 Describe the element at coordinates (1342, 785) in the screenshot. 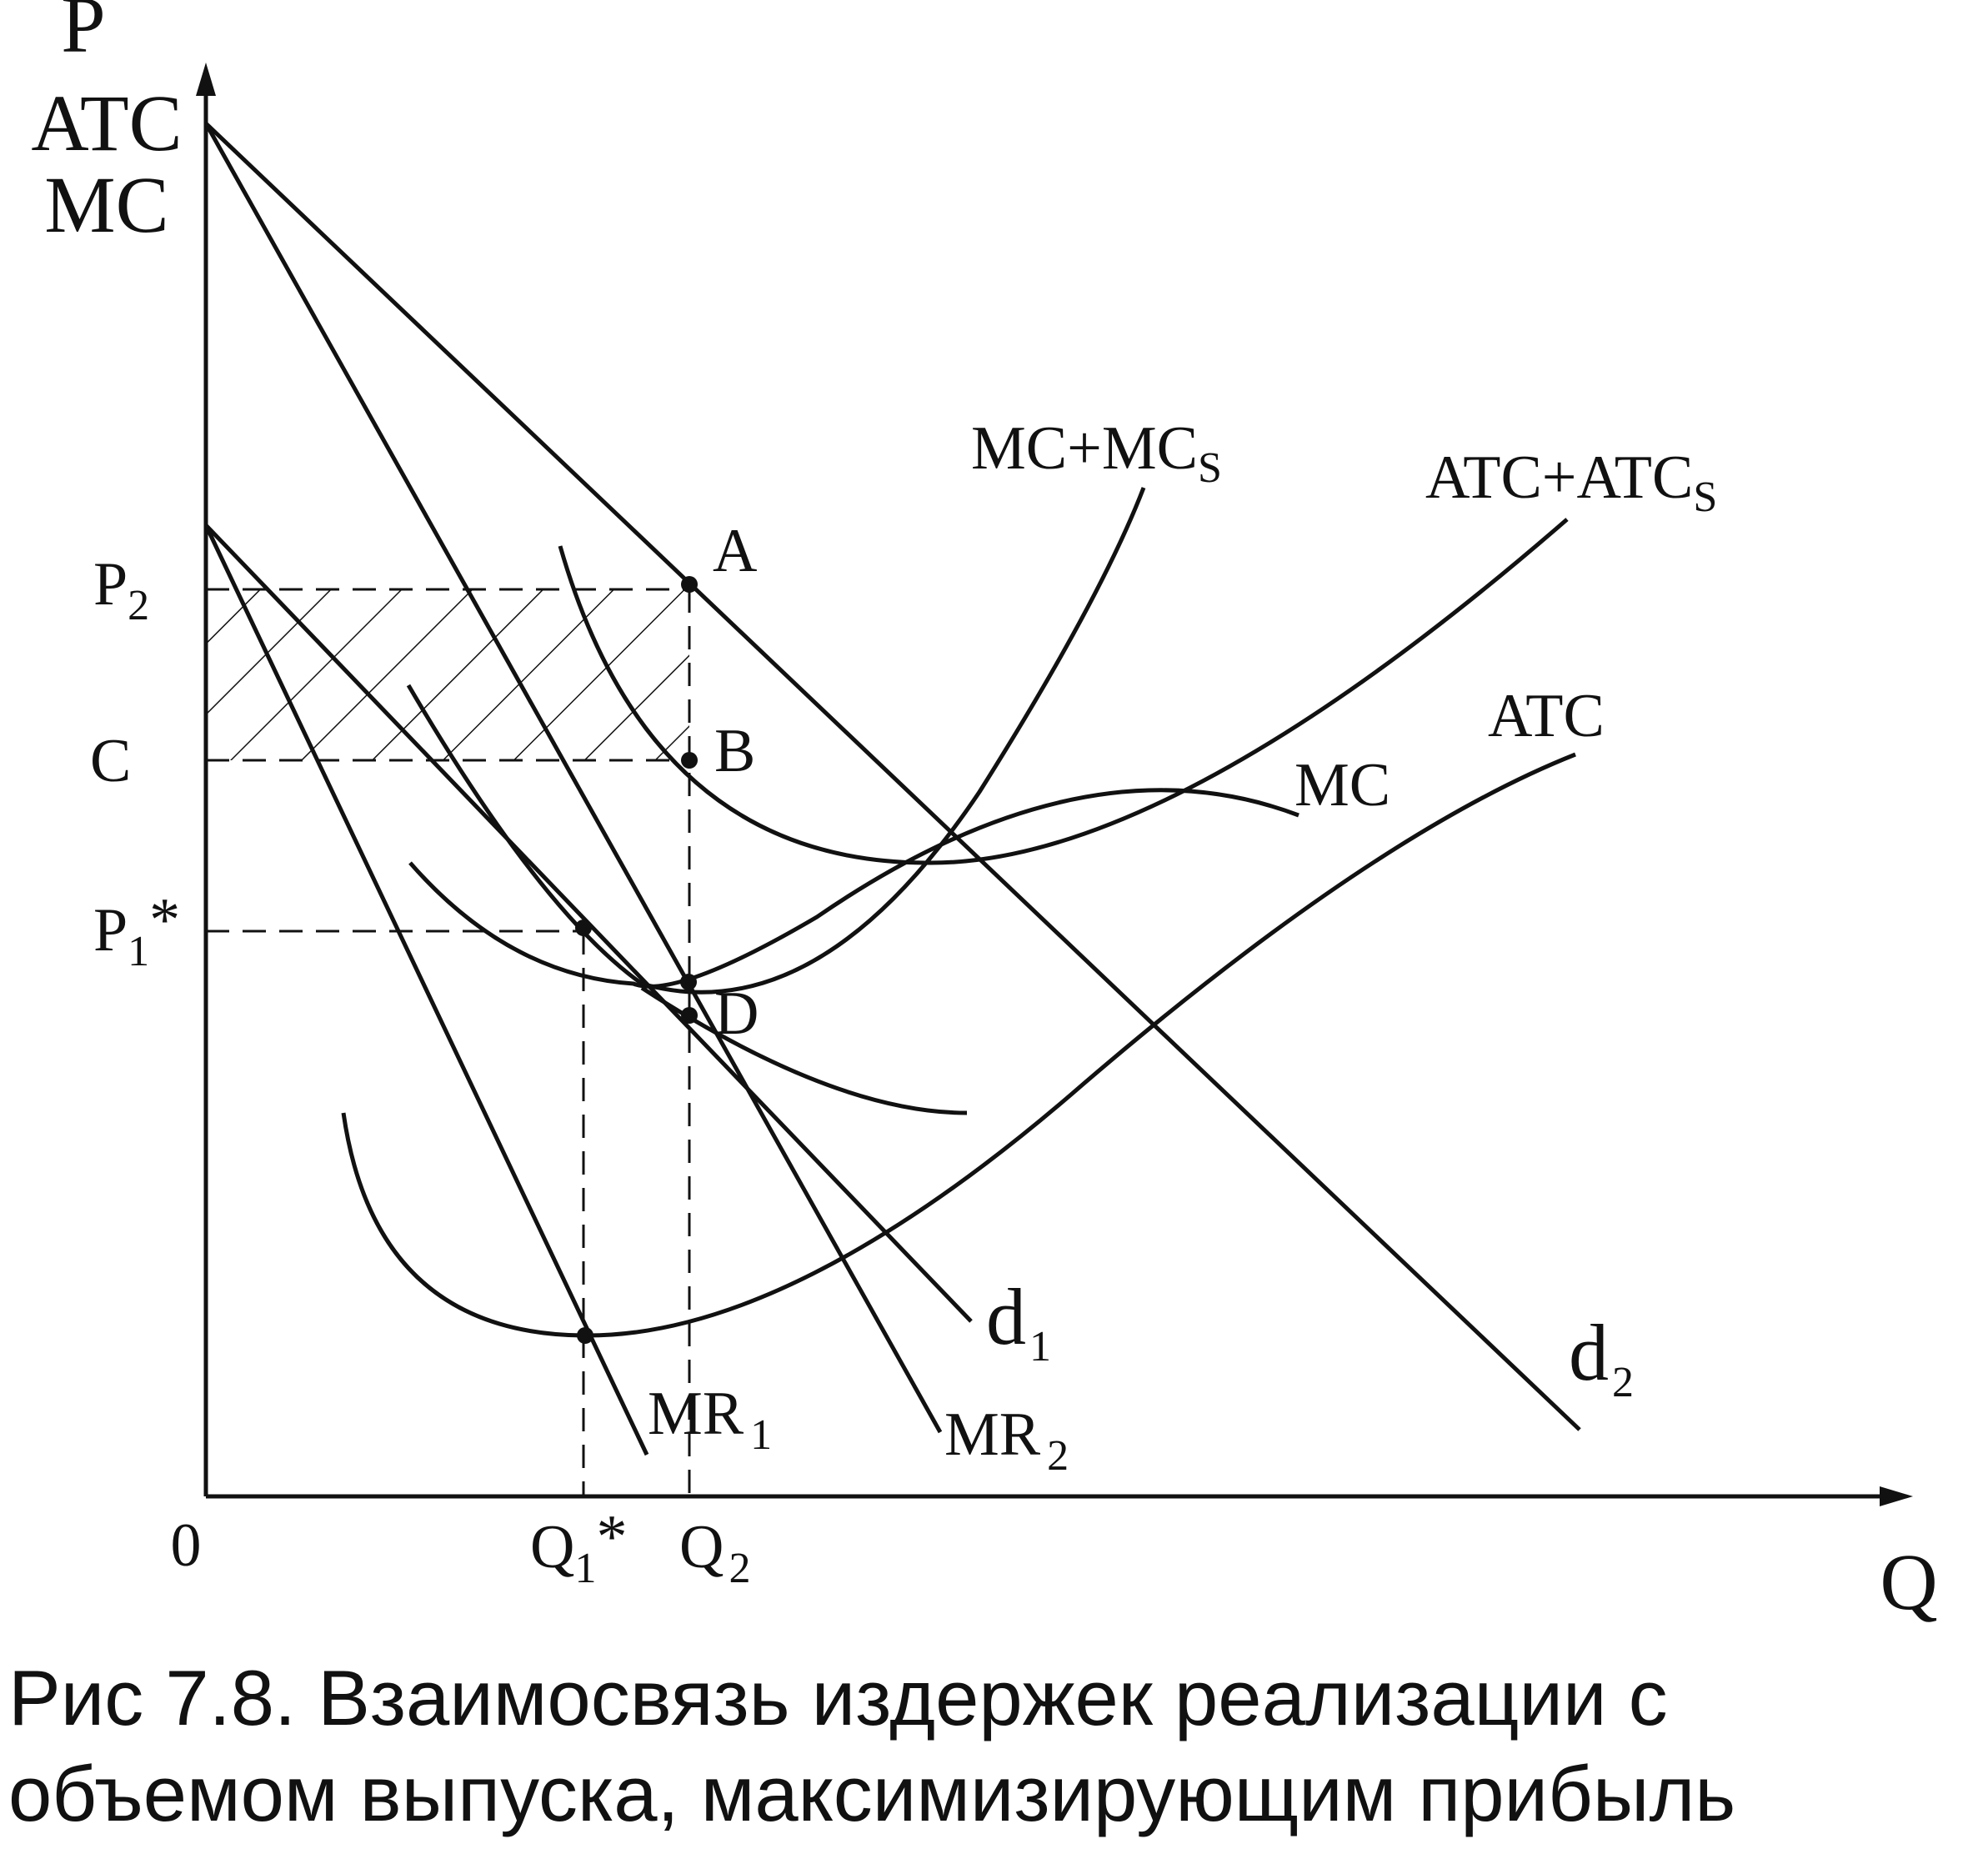

I see `mc-label: MC` at that location.